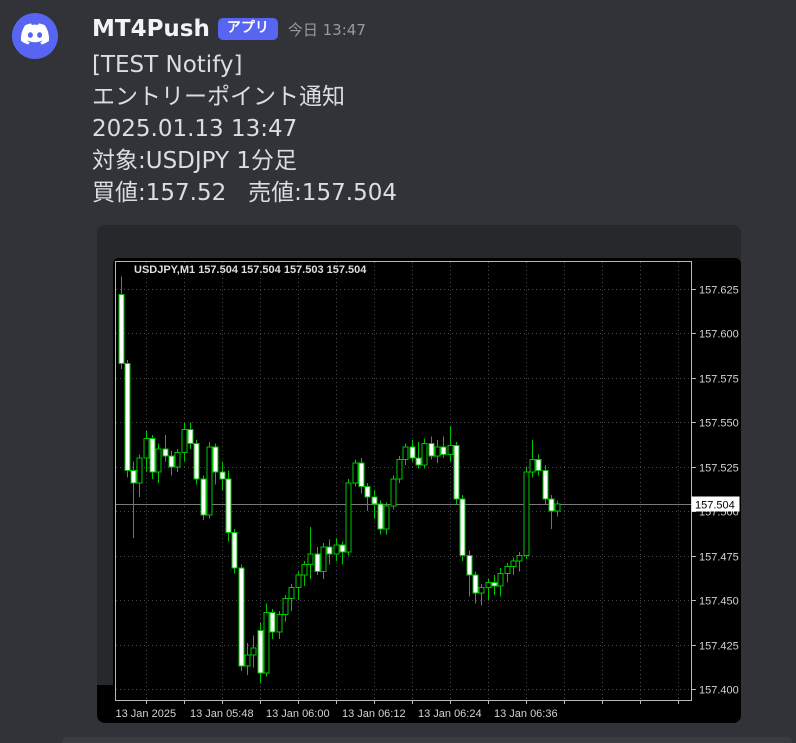 This screenshot has height=743, width=796. I want to click on svg-text: 157.525, so click(719, 469).